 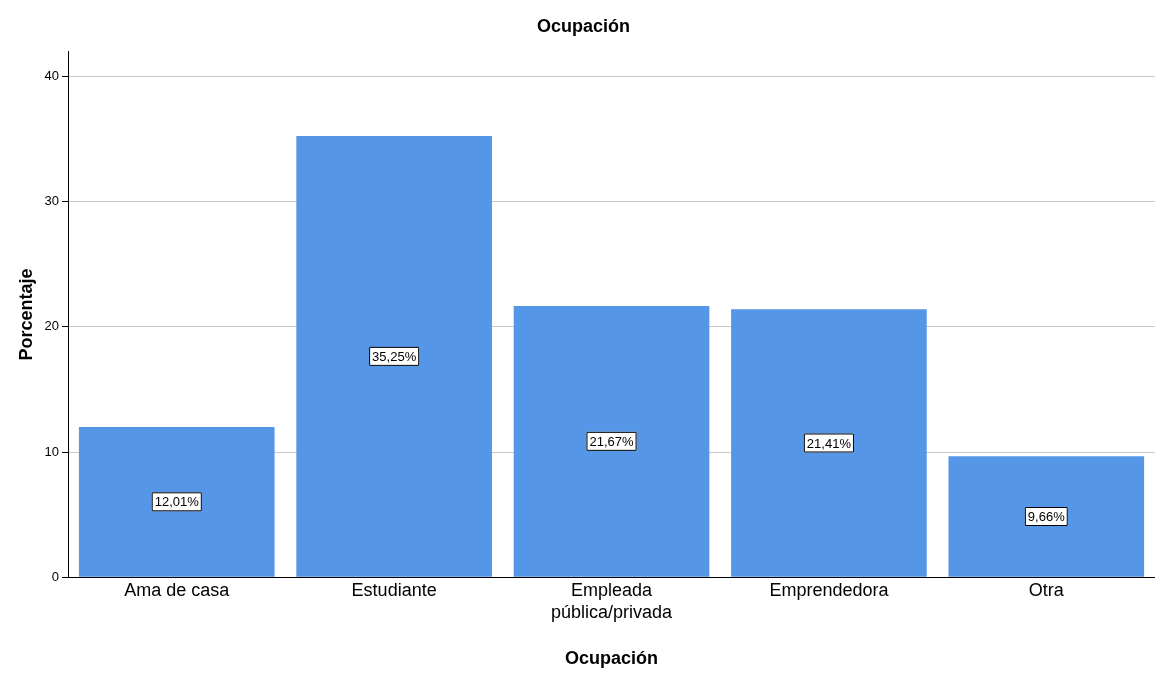 I want to click on data-label: 21,67%, so click(x=612, y=441).